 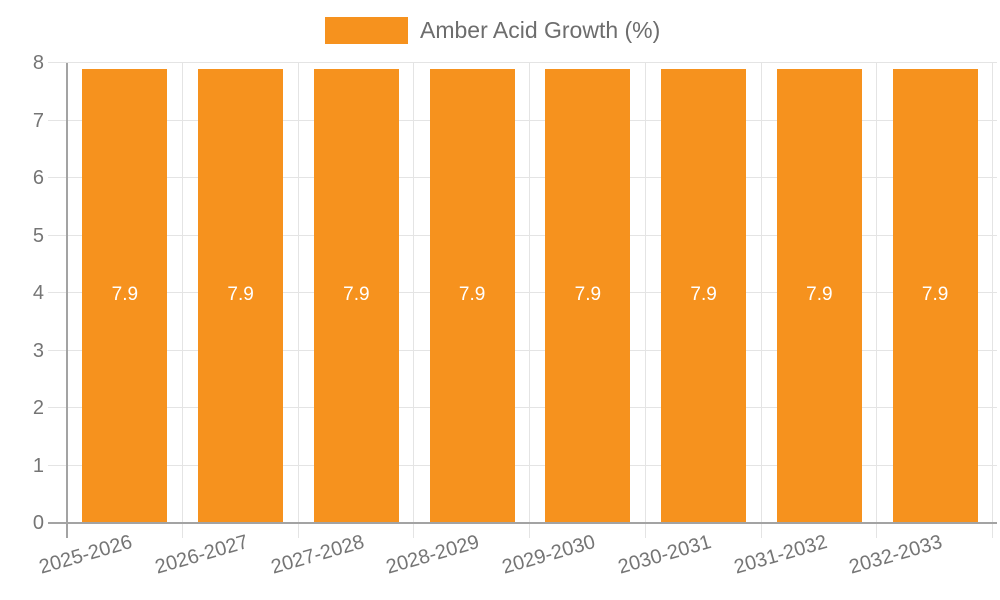 What do you see at coordinates (38, 465) in the screenshot?
I see `y-axis-label: 1` at bounding box center [38, 465].